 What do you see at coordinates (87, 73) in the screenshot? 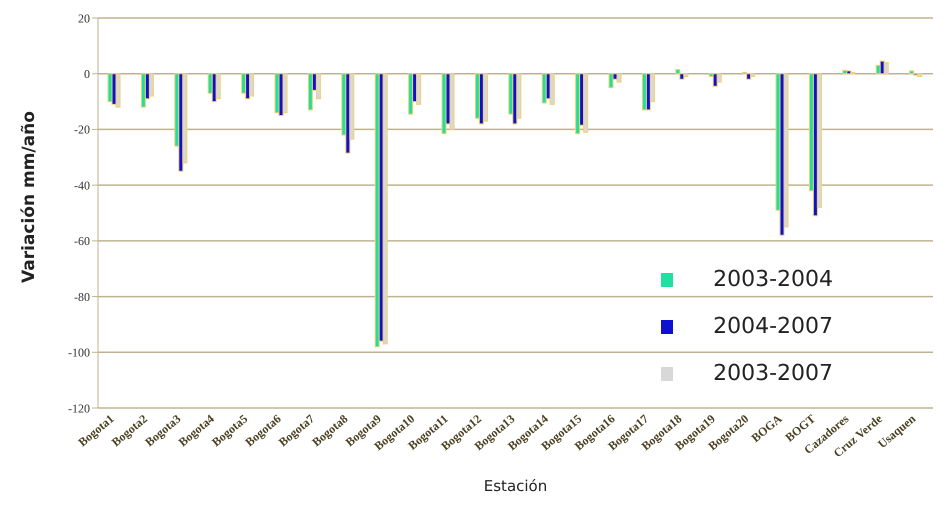
I see `y-tick-label: 0` at bounding box center [87, 73].